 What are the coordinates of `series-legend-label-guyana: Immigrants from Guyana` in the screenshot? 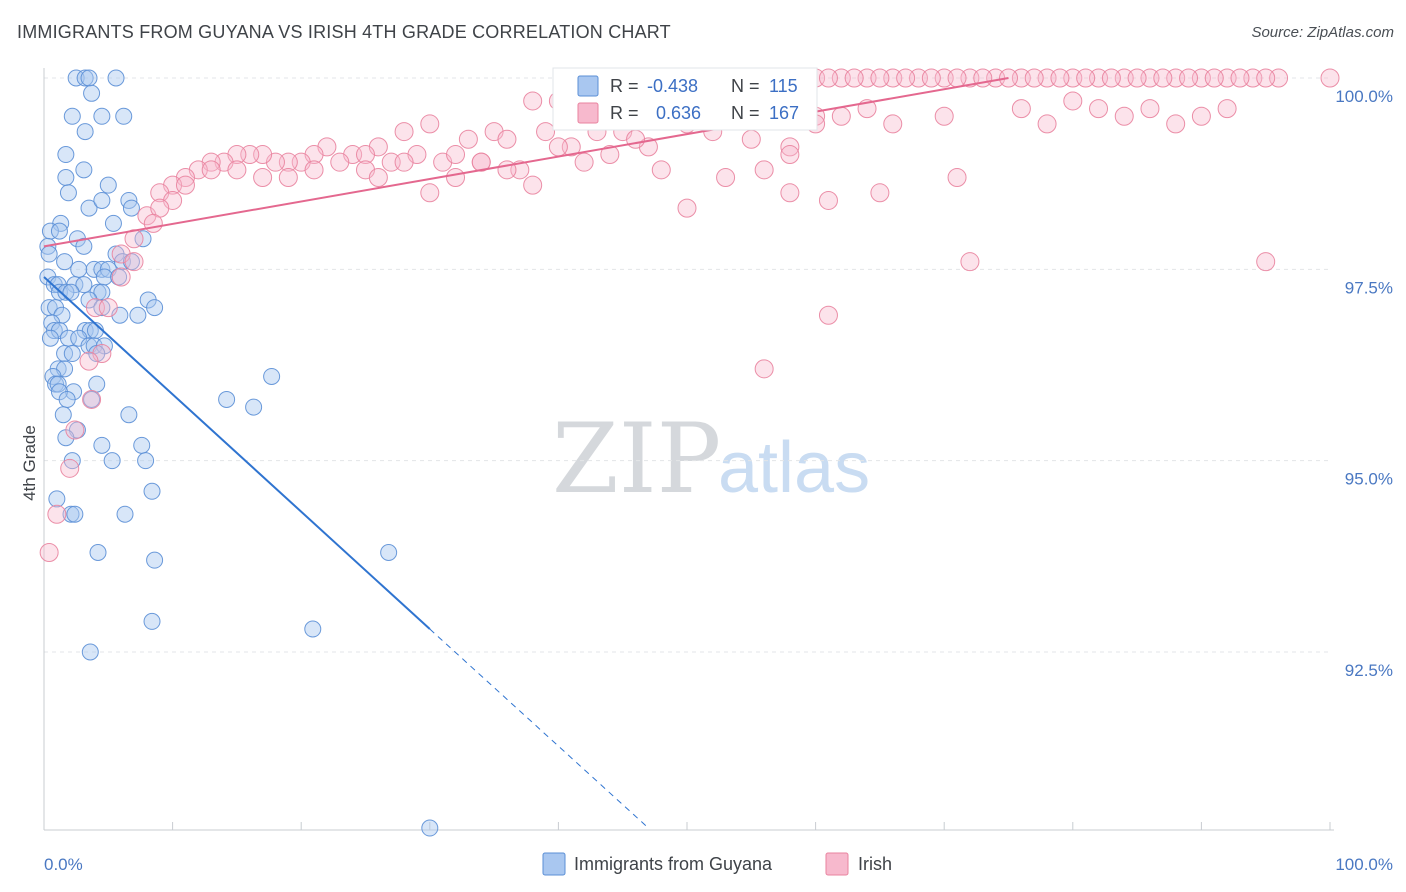 It's located at (673, 864).